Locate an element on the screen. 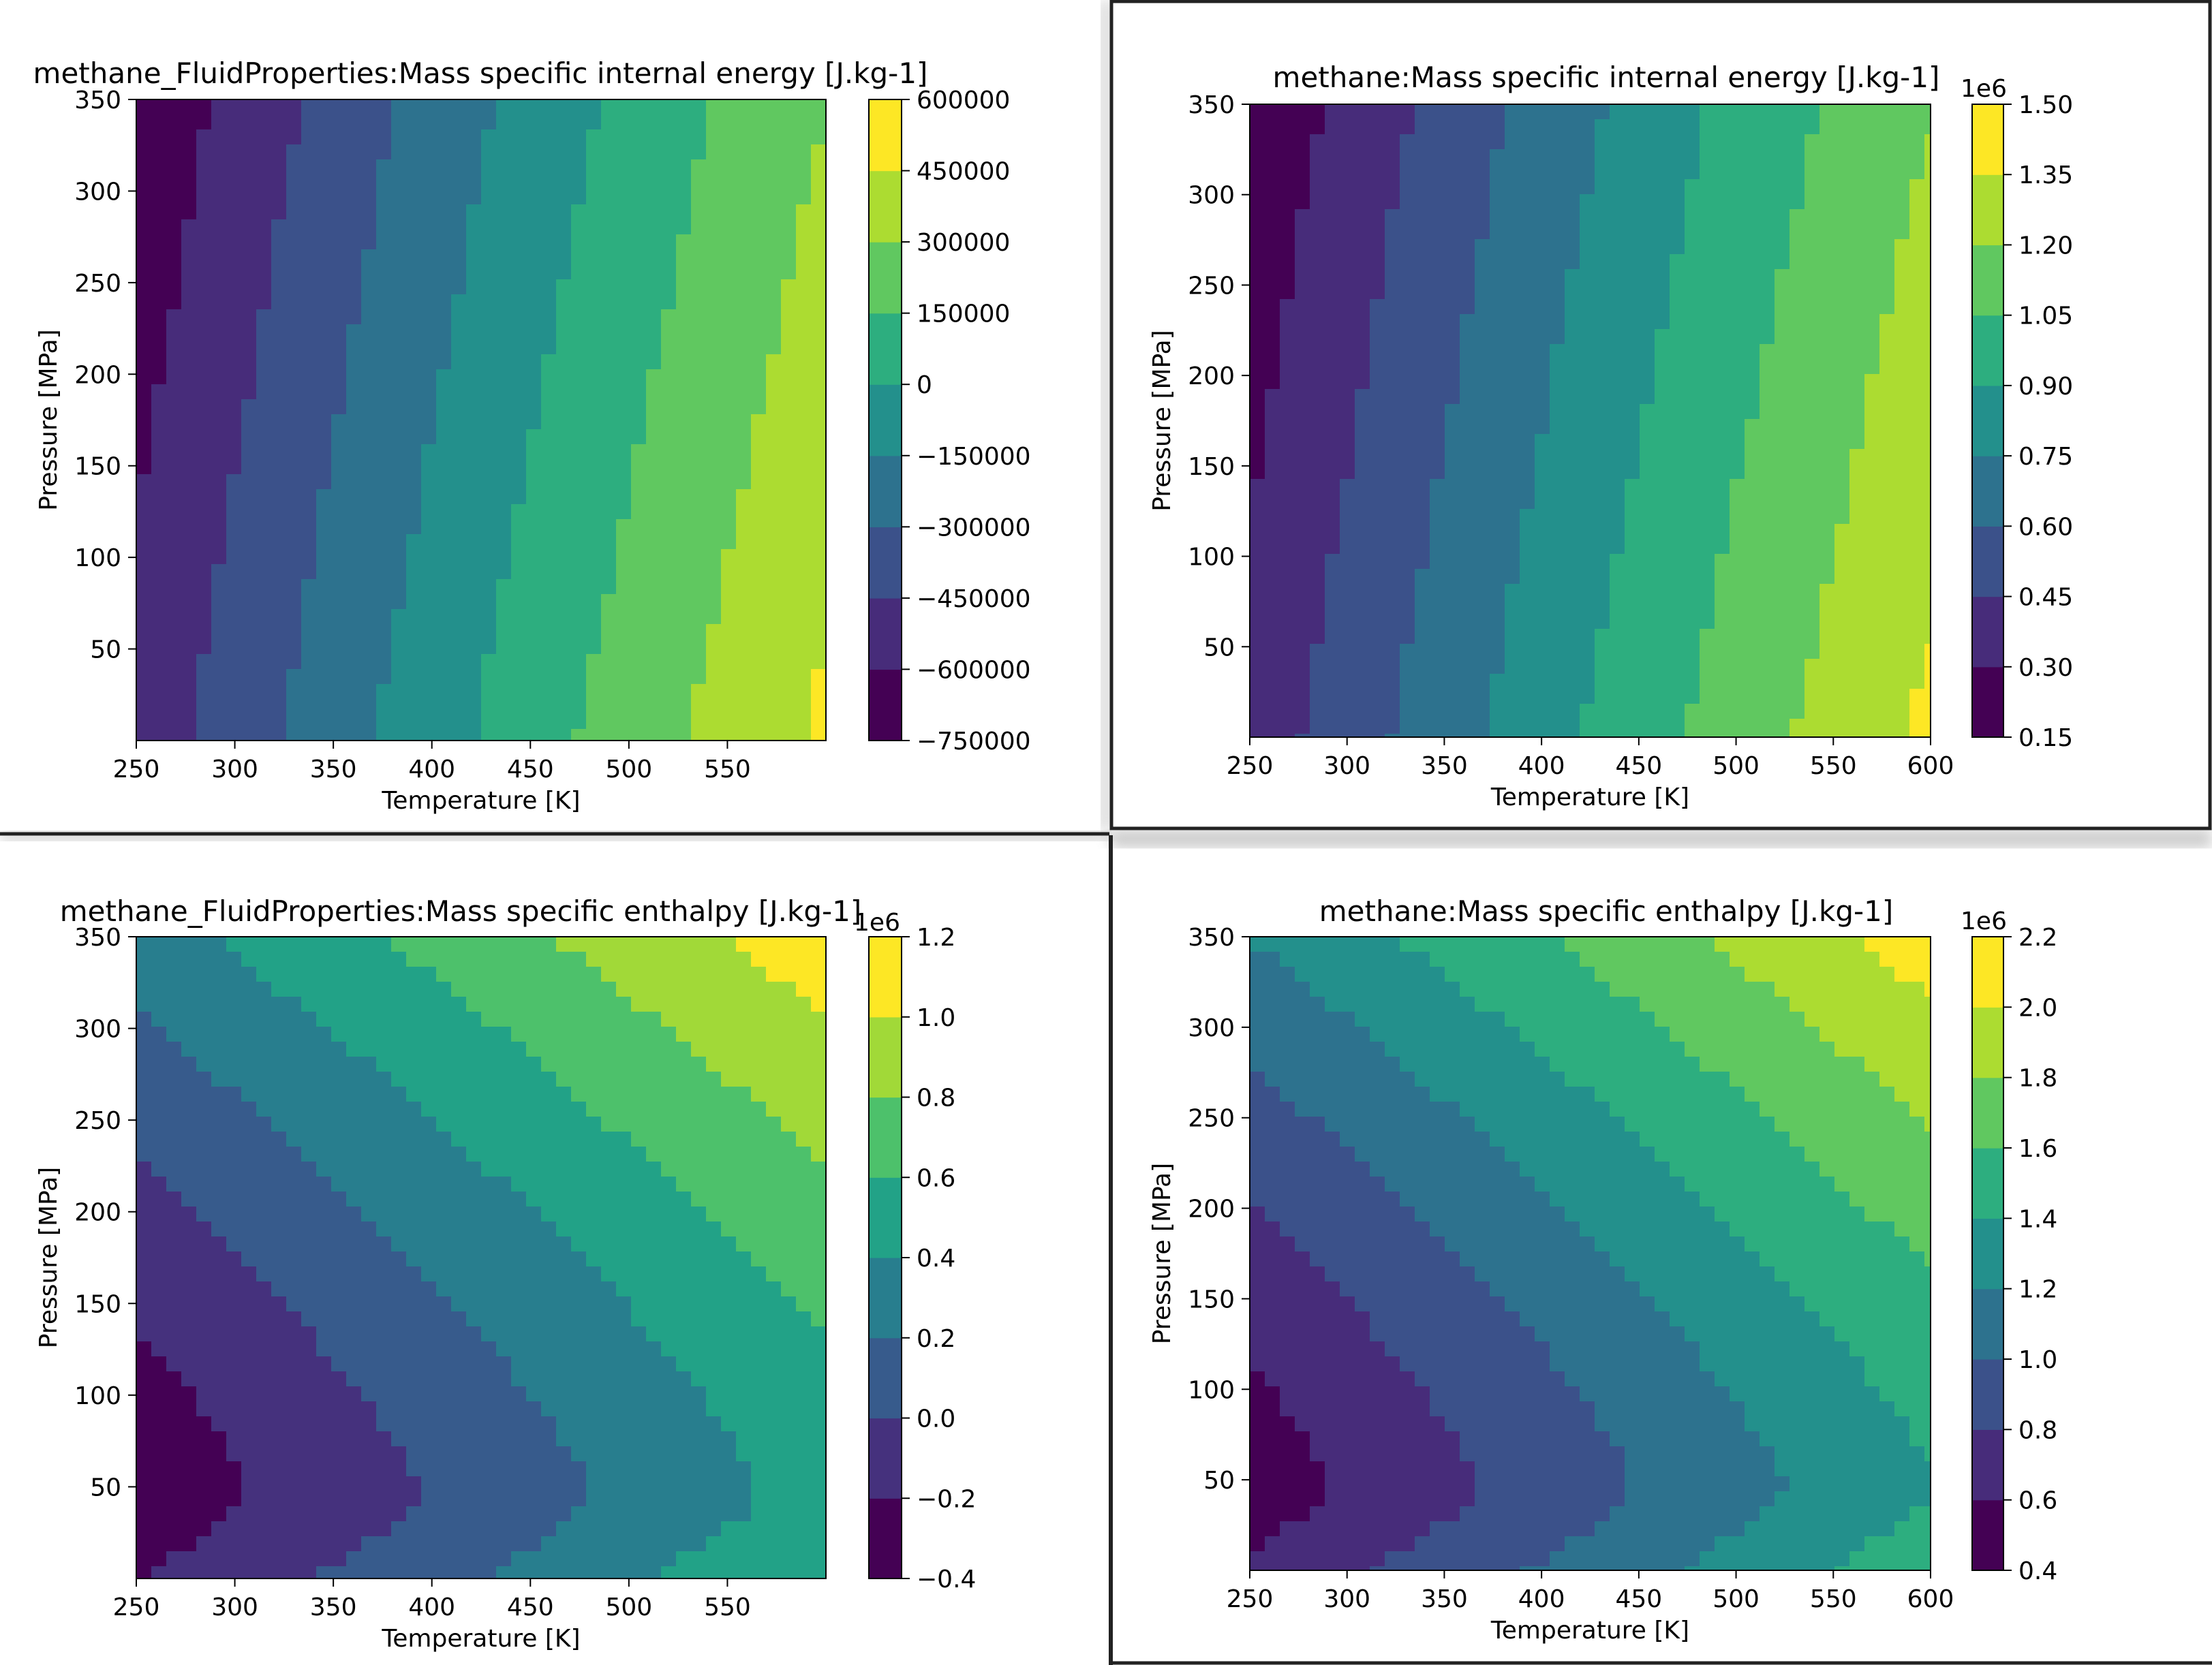 Image resolution: width=2212 pixels, height=1665 pixels. x-tick-label: 400 is located at coordinates (431, 769).